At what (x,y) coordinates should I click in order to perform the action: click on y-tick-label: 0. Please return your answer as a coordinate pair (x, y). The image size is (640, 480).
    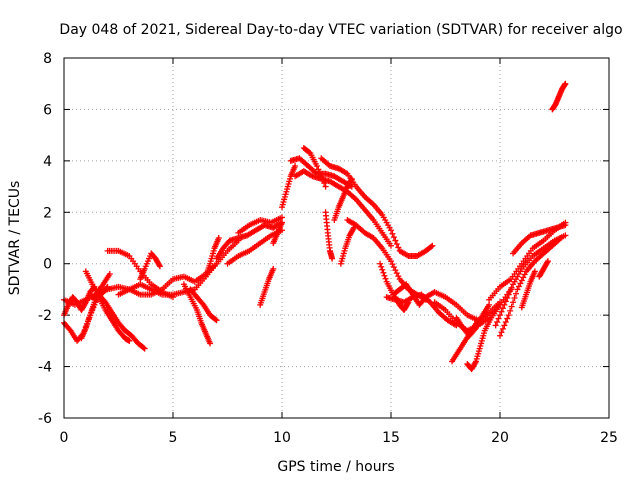
    Looking at the image, I should click on (47, 265).